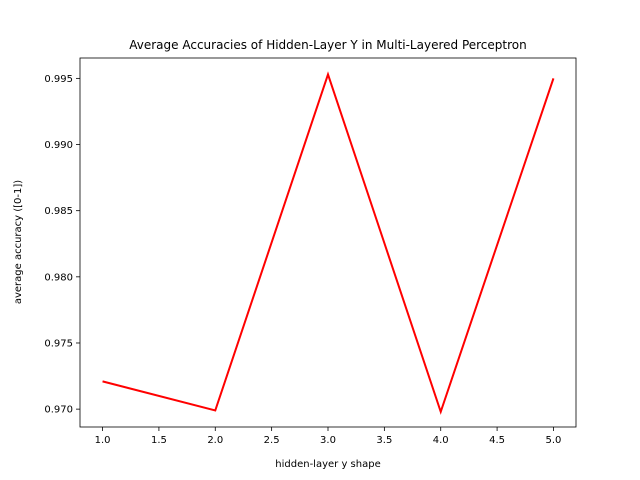  What do you see at coordinates (58, 410) in the screenshot?
I see `y-tick-label: 0.970` at bounding box center [58, 410].